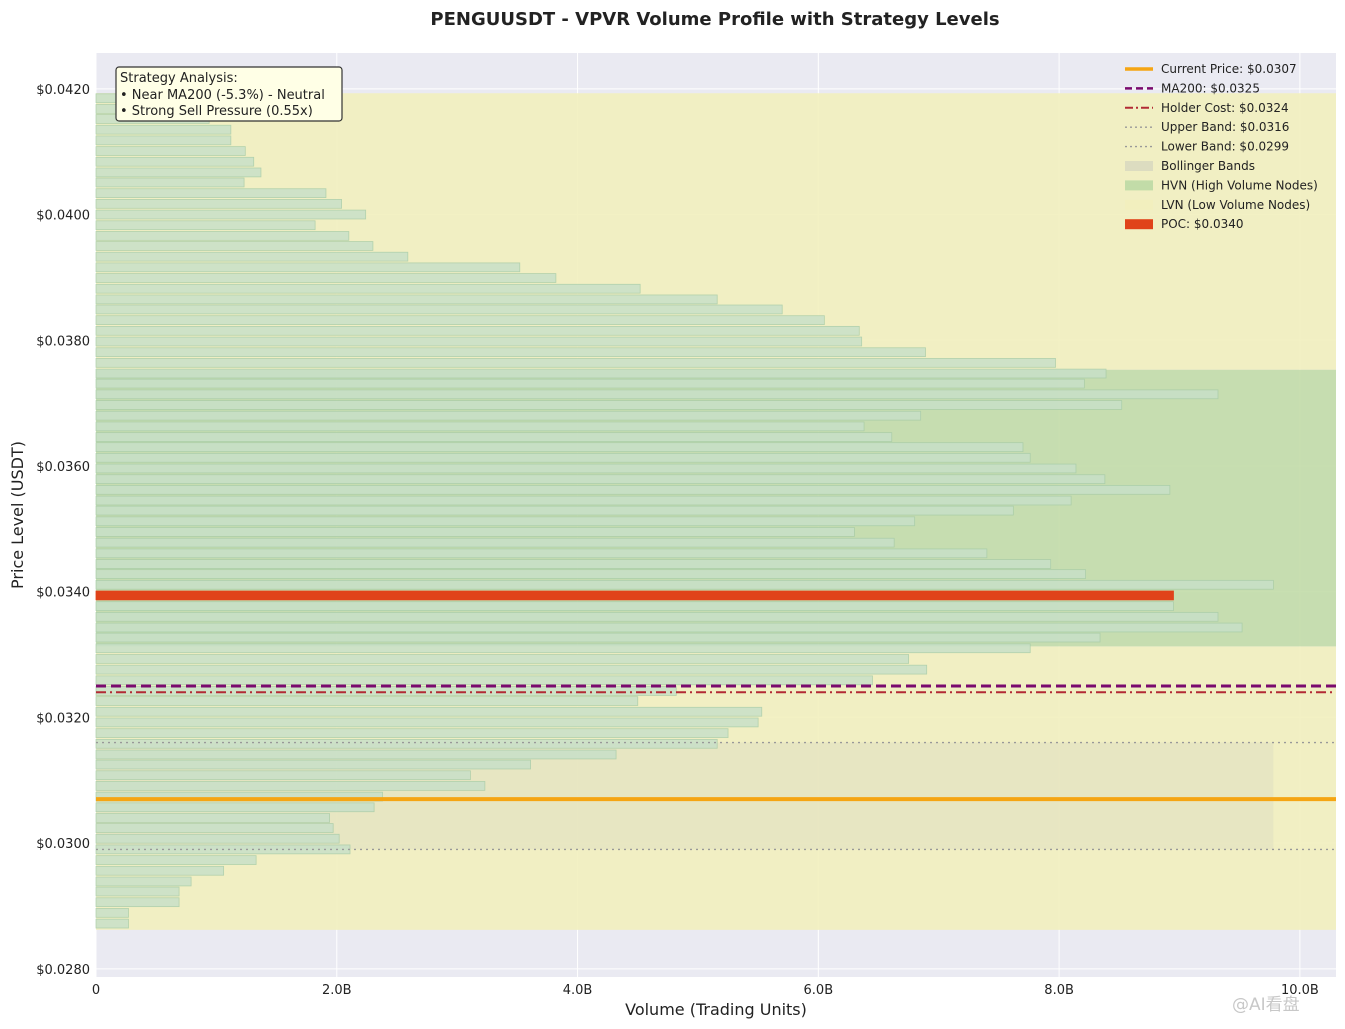 The width and height of the screenshot is (1345, 1029). Describe the element at coordinates (63, 341) in the screenshot. I see `y-tick-label: $0.0380` at that location.